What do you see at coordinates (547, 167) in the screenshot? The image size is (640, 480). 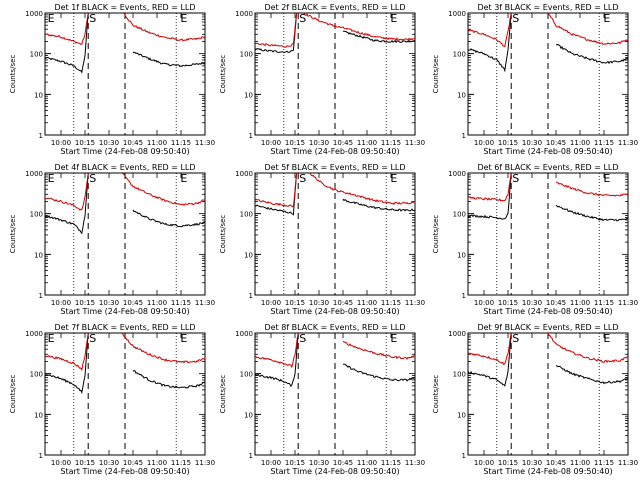 I see `panel-title: Det 6f BLACK = Events, RED = LLD` at bounding box center [547, 167].